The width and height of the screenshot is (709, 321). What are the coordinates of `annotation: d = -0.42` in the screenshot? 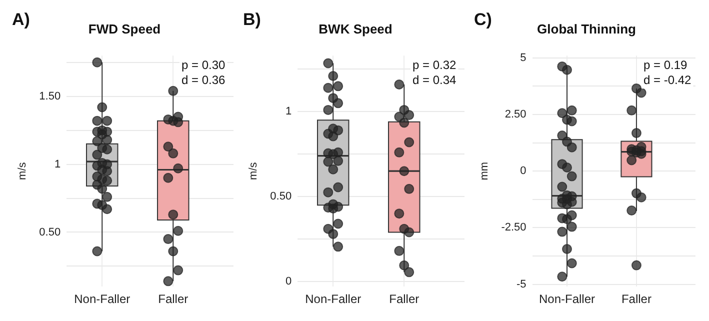 It's located at (668, 79).